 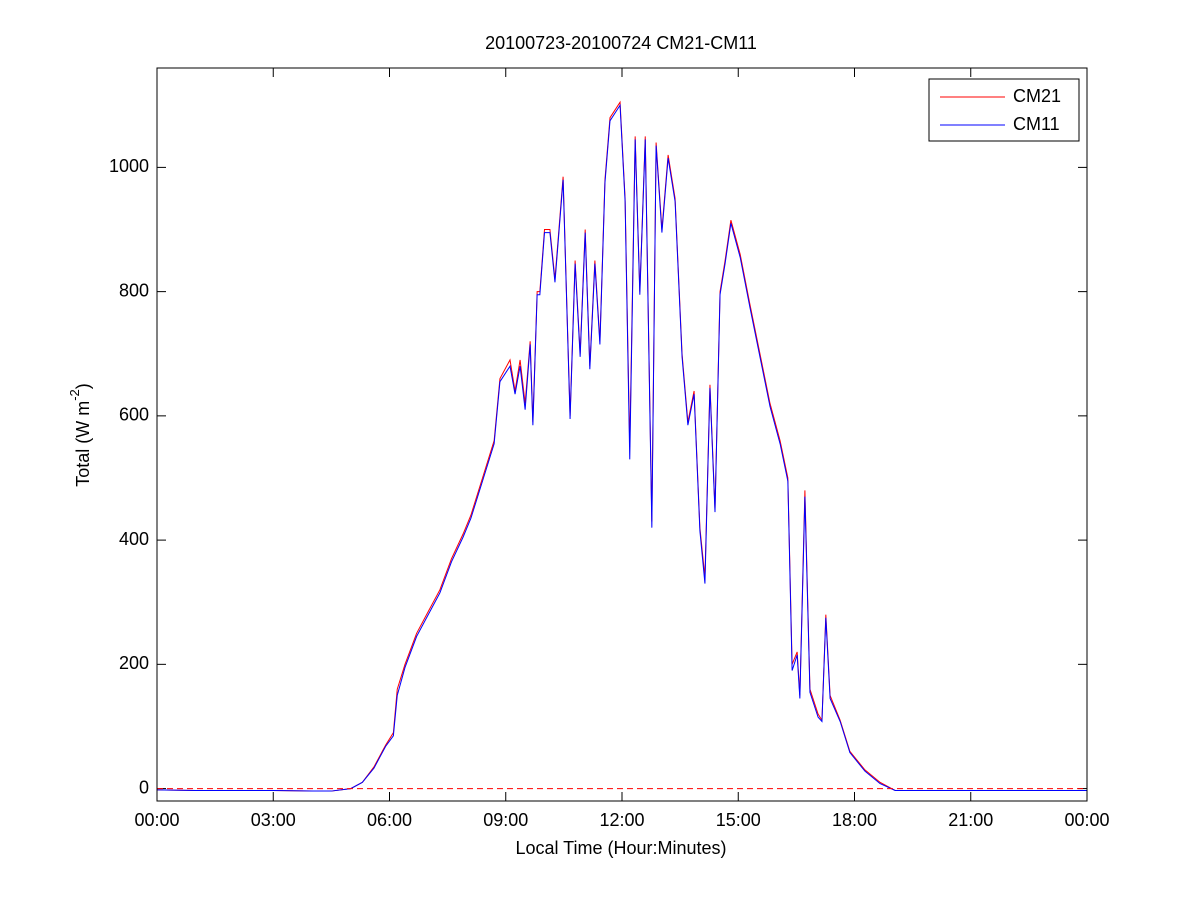 I want to click on y-tick-label: 600, so click(x=134, y=415).